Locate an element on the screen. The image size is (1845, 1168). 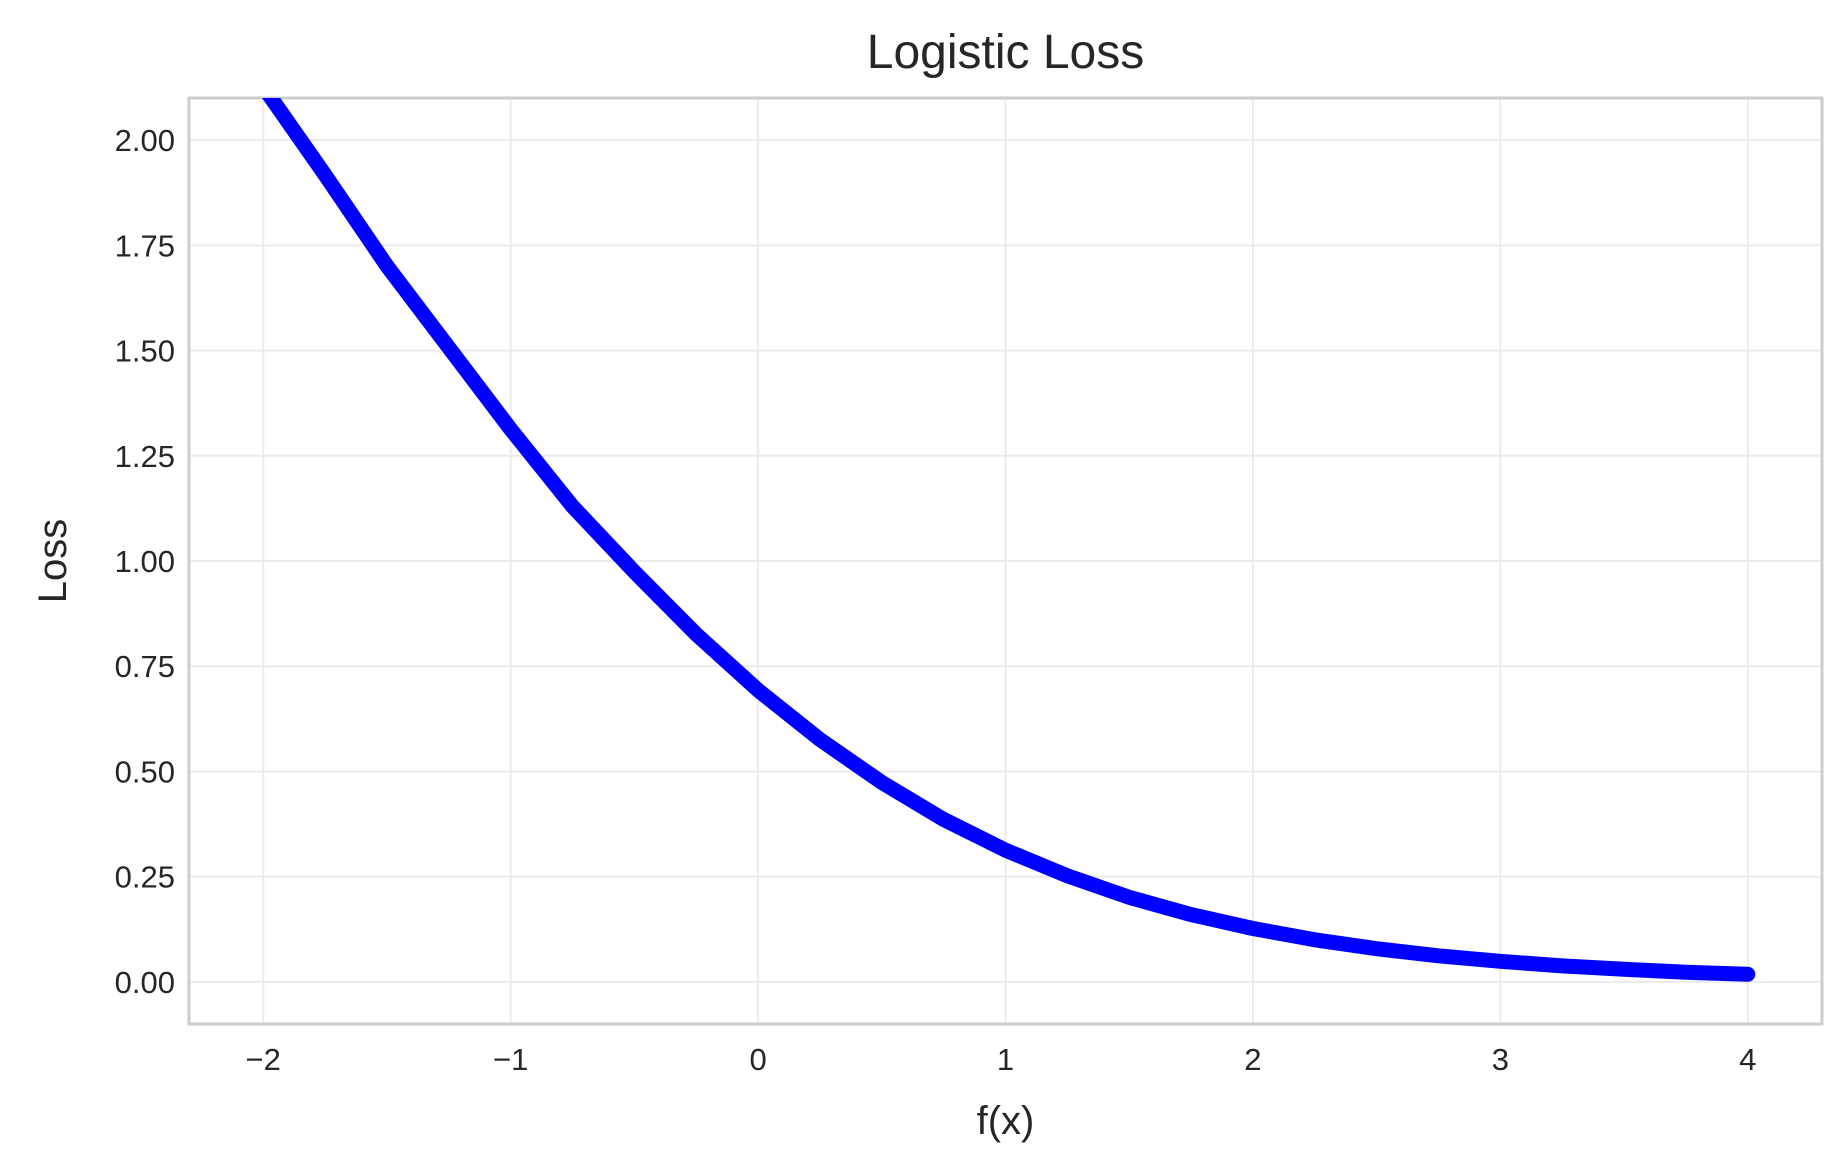
y-tick-label: 0.75 is located at coordinates (145, 666).